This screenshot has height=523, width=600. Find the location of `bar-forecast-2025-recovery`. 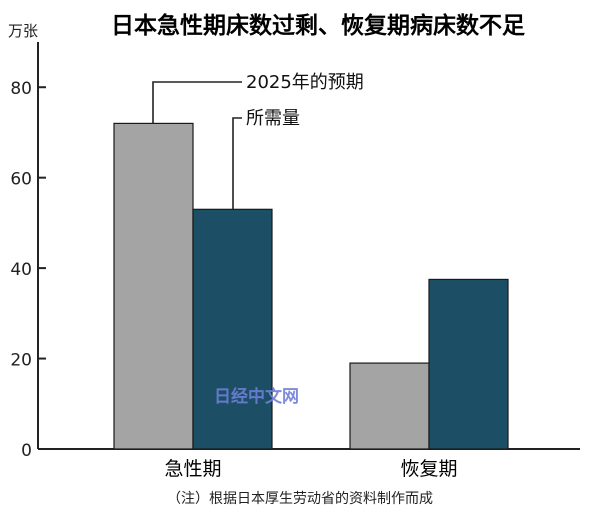

bar-forecast-2025-recovery is located at coordinates (389, 406).